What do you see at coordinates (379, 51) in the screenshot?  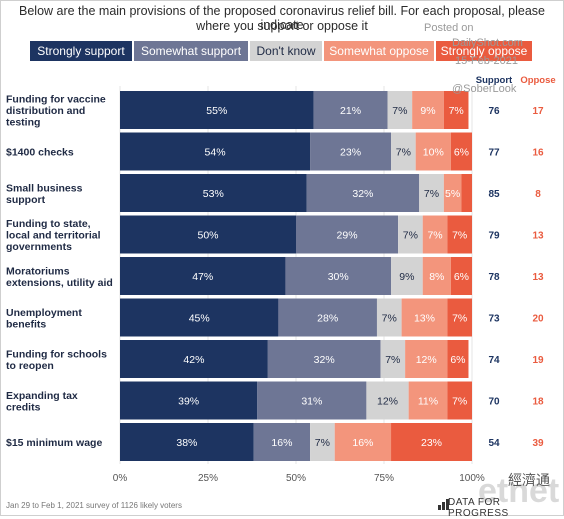 I see `legend-somewhat-oppose: Somewhat oppose` at bounding box center [379, 51].